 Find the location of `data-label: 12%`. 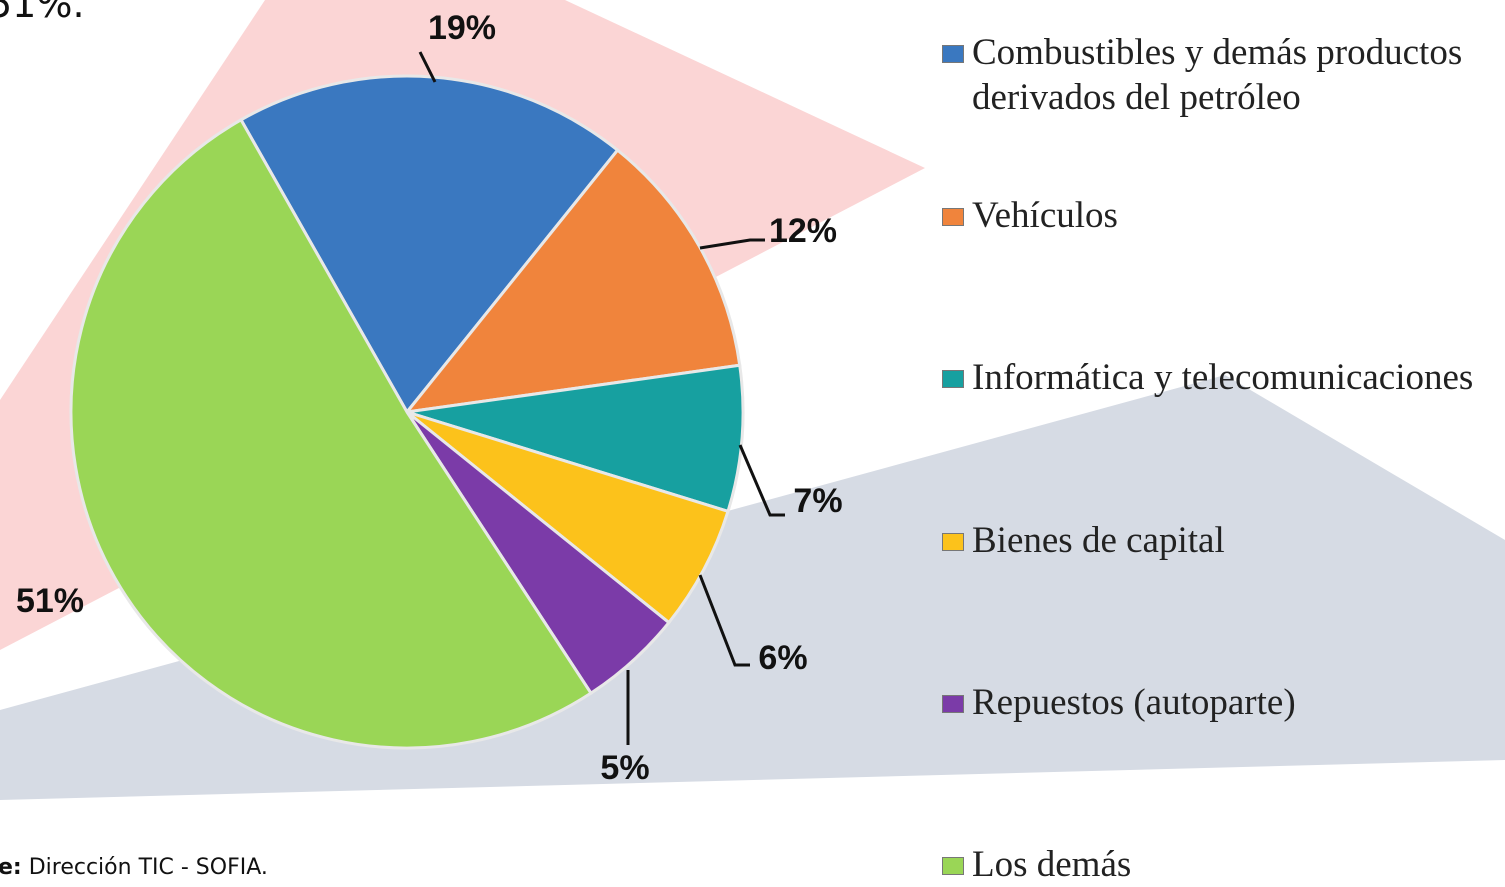

data-label: 12% is located at coordinates (803, 231).